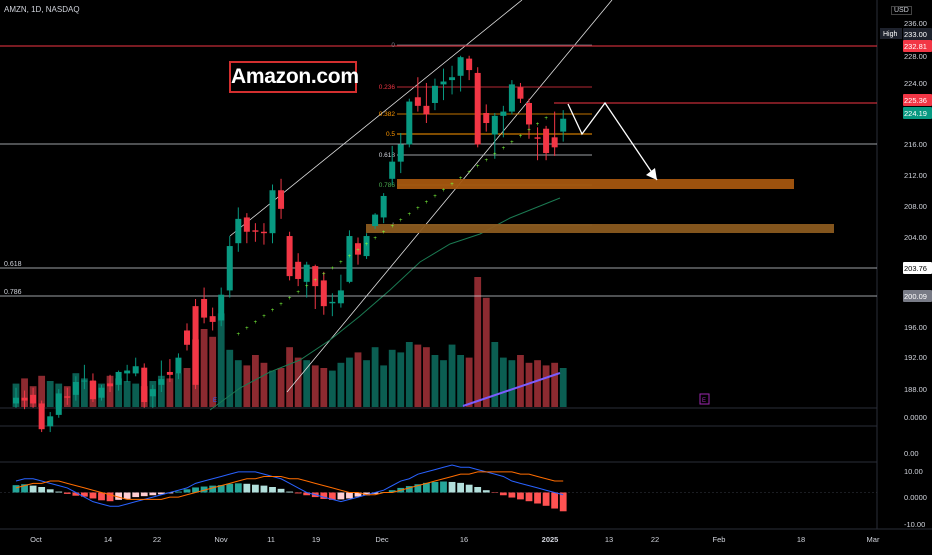 This screenshot has width=932, height=555. I want to click on price-tick-label: 212.00, so click(915, 175).